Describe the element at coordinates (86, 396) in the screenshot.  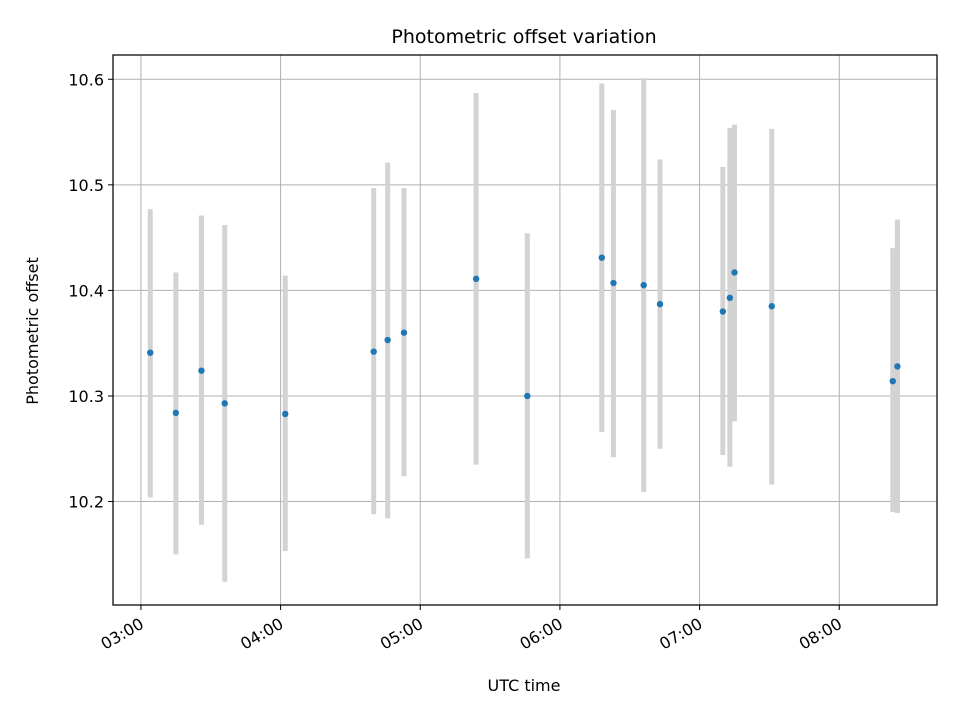
I see `y-tick-label: 10.3` at that location.